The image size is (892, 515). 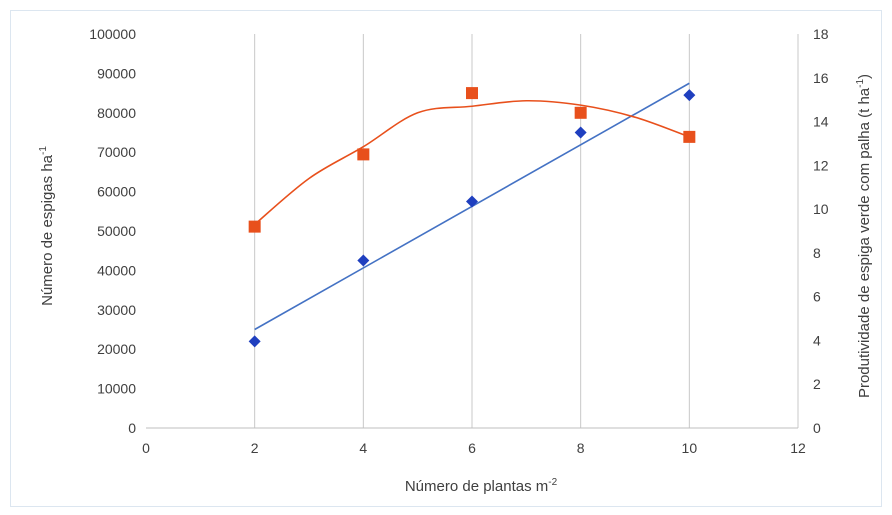 What do you see at coordinates (116, 113) in the screenshot?
I see `y-left-tick-label: 80000` at bounding box center [116, 113].